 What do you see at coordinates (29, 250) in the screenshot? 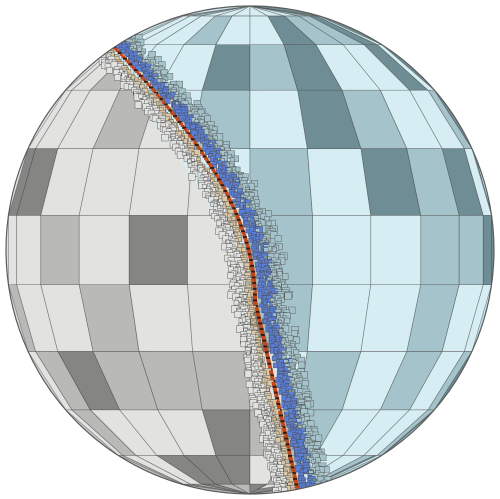
I see `left-mesh-cell` at bounding box center [29, 250].